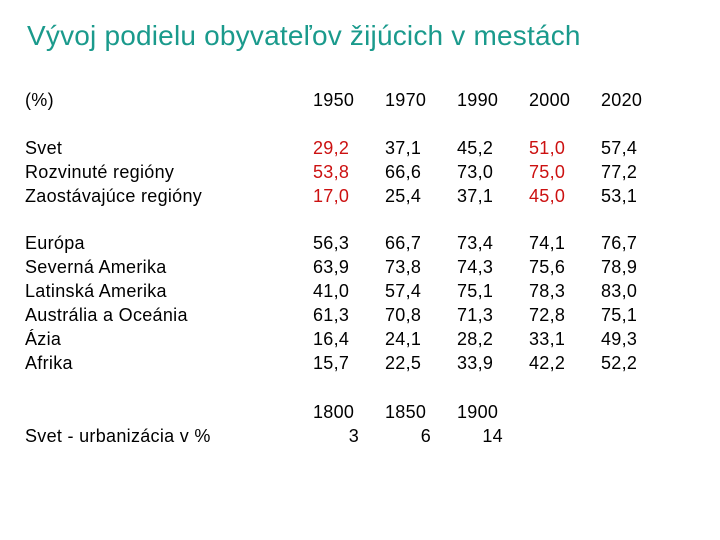 The width and height of the screenshot is (720, 540). What do you see at coordinates (39, 100) in the screenshot?
I see `unit-label: (%)` at bounding box center [39, 100].